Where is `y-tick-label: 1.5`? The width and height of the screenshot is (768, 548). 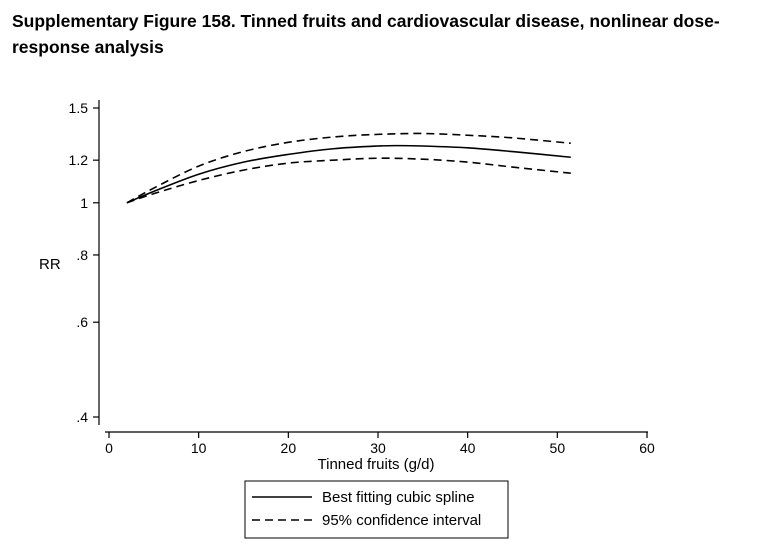 y-tick-label: 1.5 is located at coordinates (79, 108).